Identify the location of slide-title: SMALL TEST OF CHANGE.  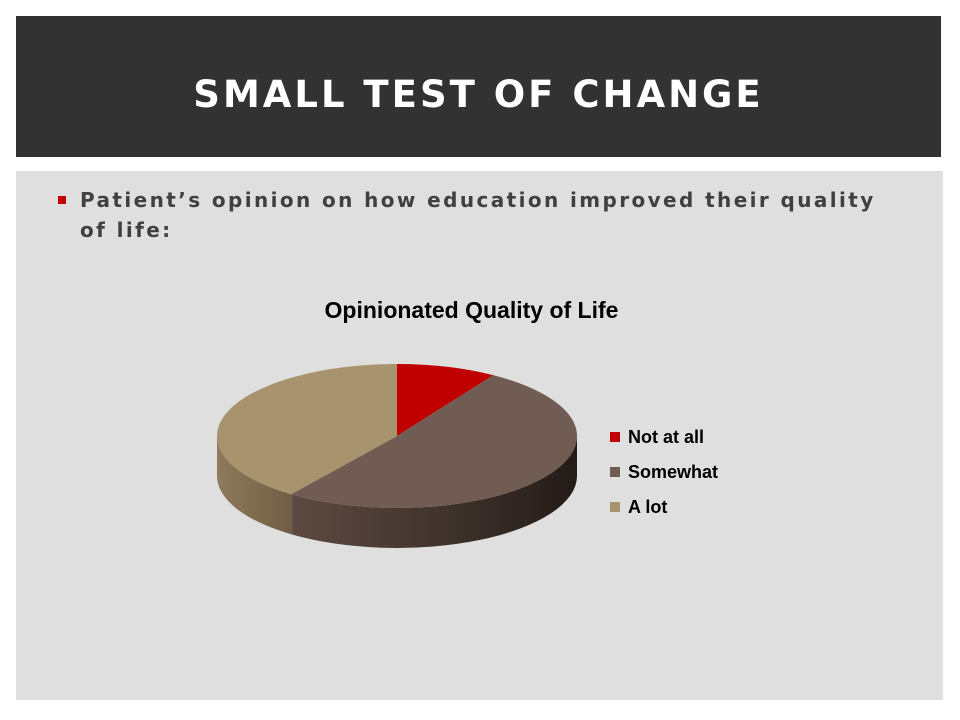
(478, 94).